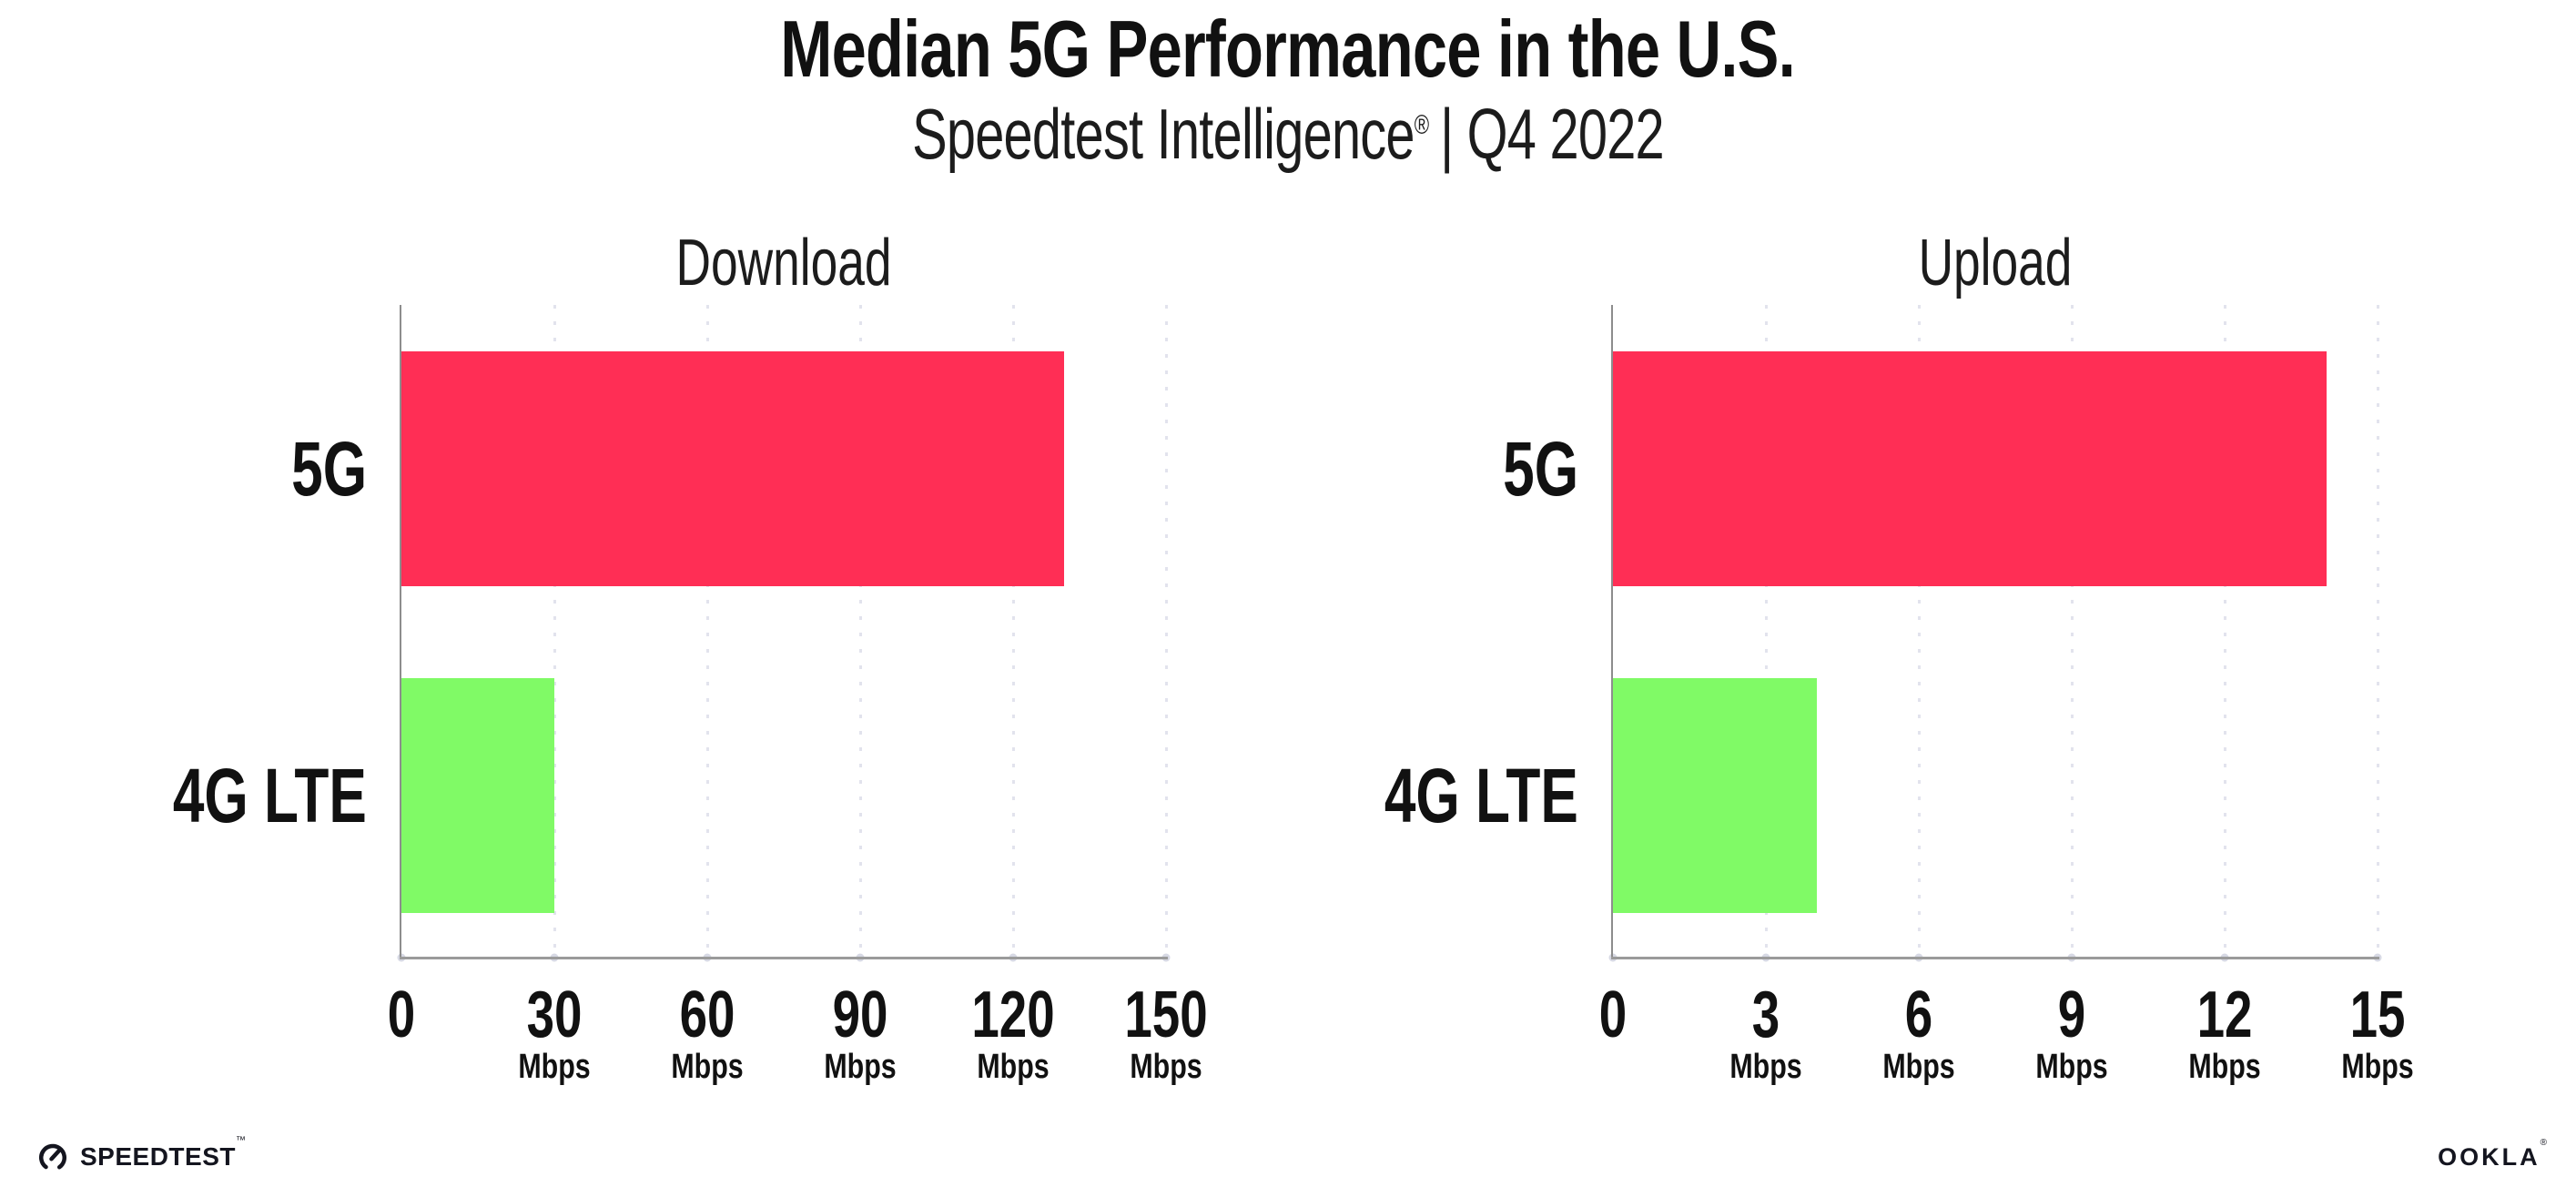 This screenshot has width=2576, height=1197. I want to click on tick-label-12: 12, so click(2224, 1015).